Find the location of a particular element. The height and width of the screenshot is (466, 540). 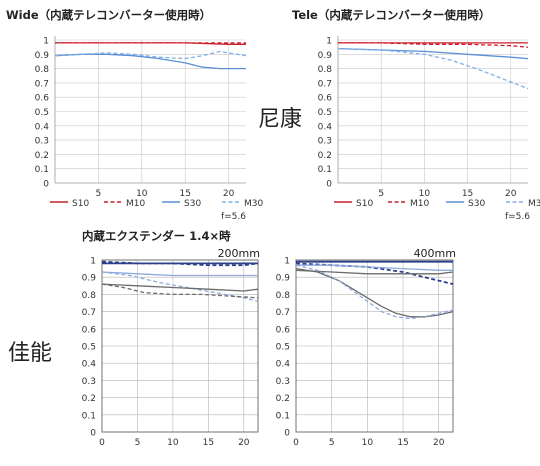

chart-title: 400mm is located at coordinates (435, 253).